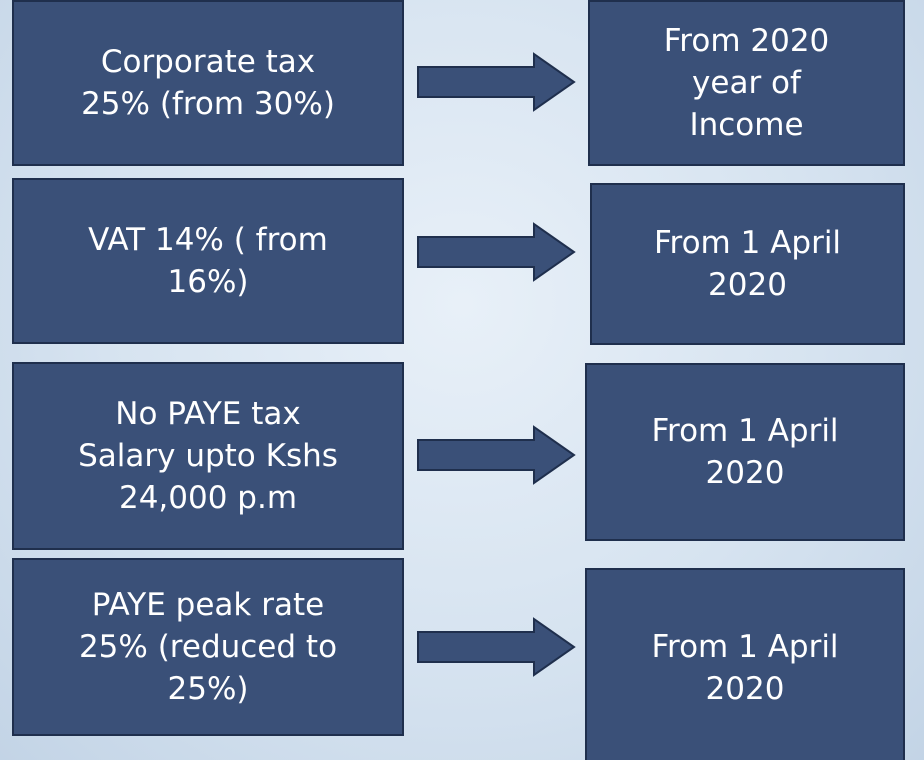 Image resolution: width=924 pixels, height=760 pixels. I want to click on box-text: Corporate tax, so click(208, 62).